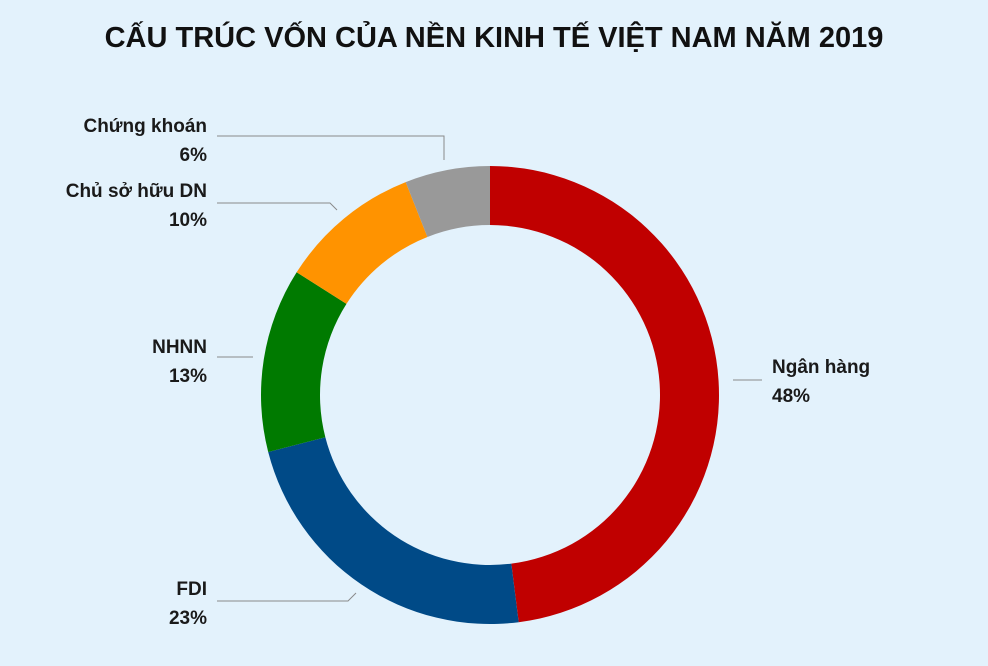 This screenshot has width=988, height=666. Describe the element at coordinates (393, 530) in the screenshot. I see `slice-fdi` at that location.